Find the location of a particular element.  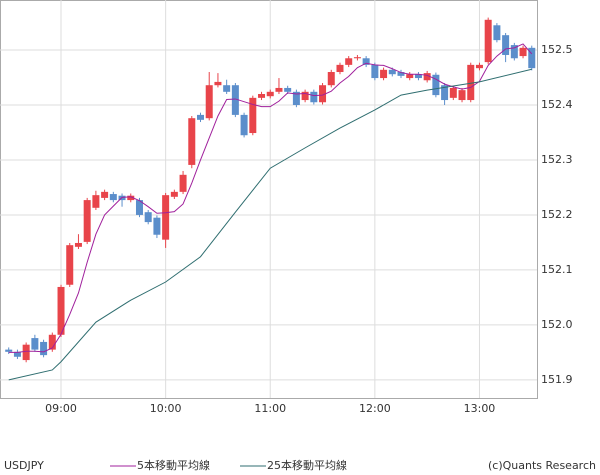

x-tick-label: 11:00 is located at coordinates (270, 408).